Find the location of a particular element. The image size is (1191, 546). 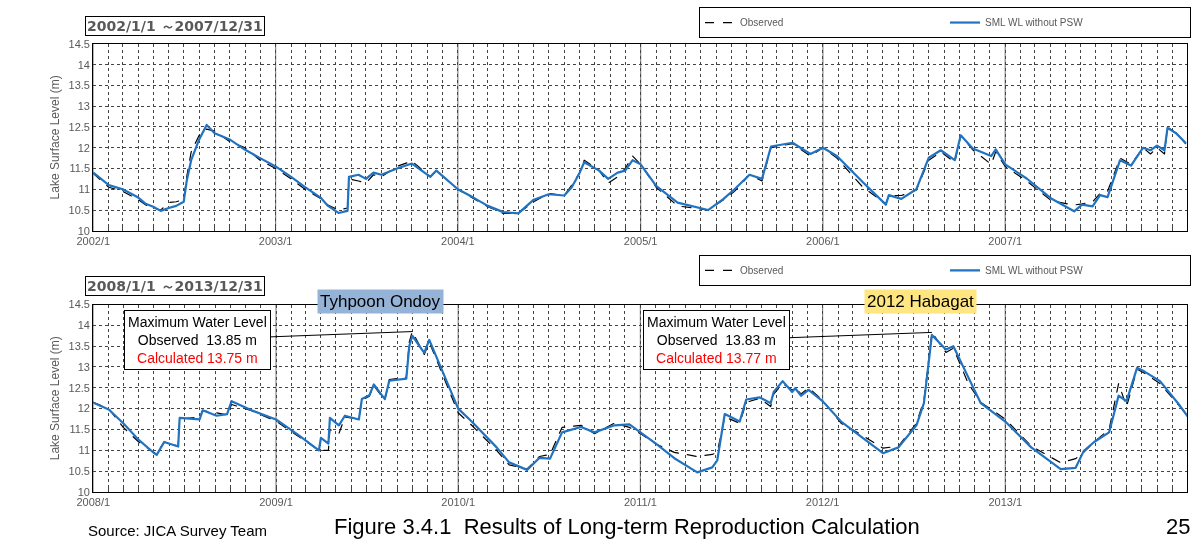

annotation: Tyhpoon Ondoy is located at coordinates (380, 301).